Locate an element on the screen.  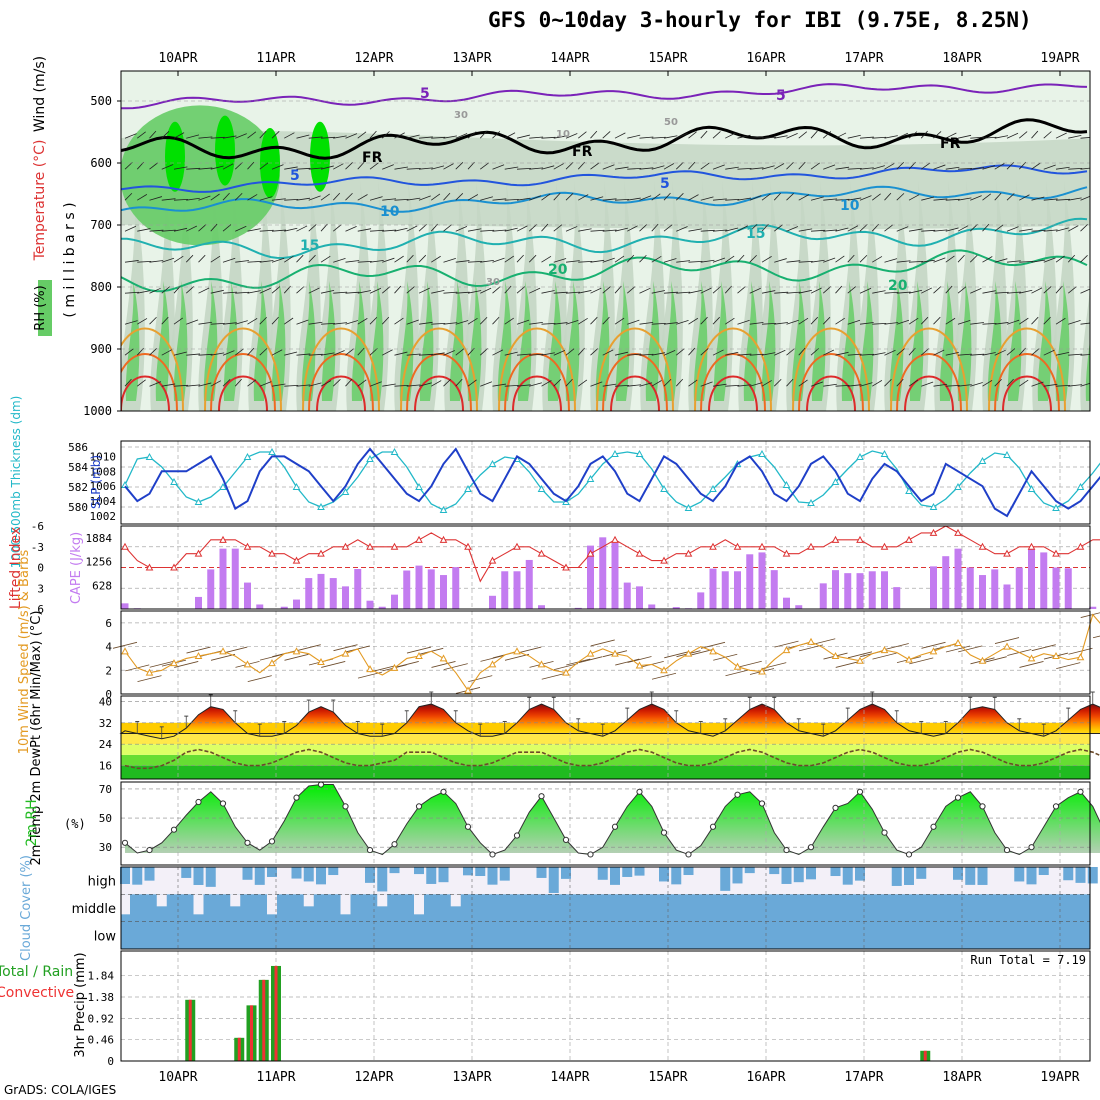
date-top: 18APR is located at coordinates (961, 58).